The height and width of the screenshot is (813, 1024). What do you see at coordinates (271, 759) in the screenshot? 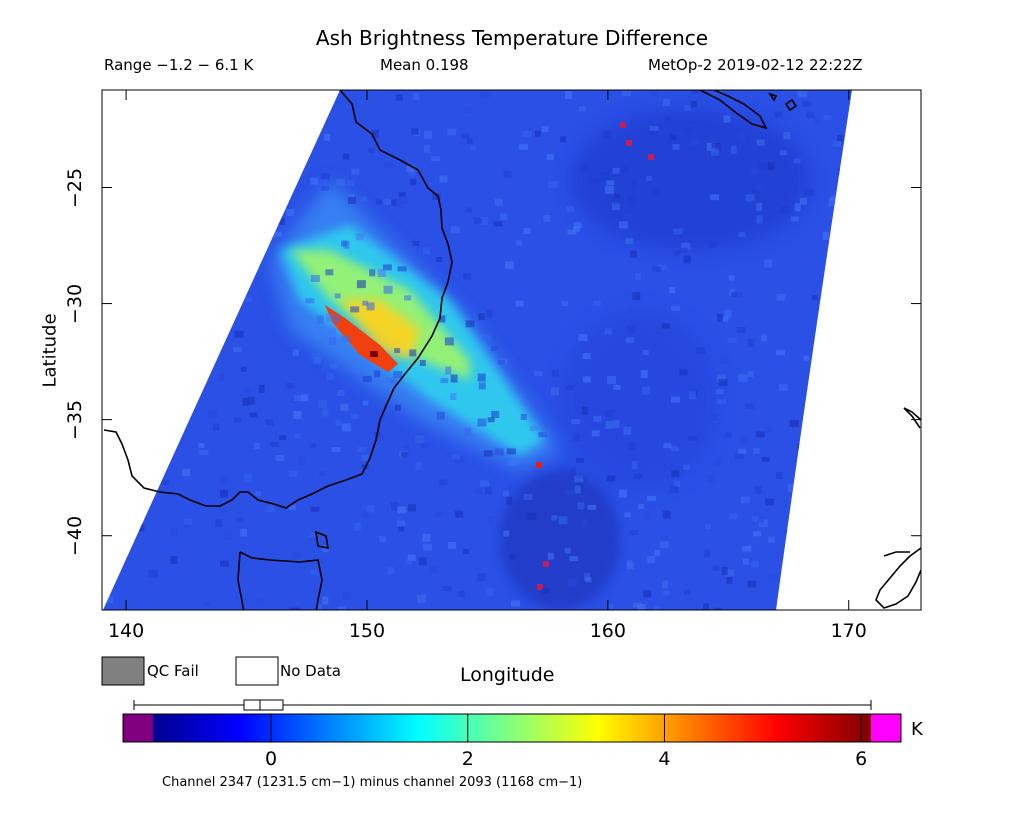
I see `colorbar-tick-label: 0` at bounding box center [271, 759].